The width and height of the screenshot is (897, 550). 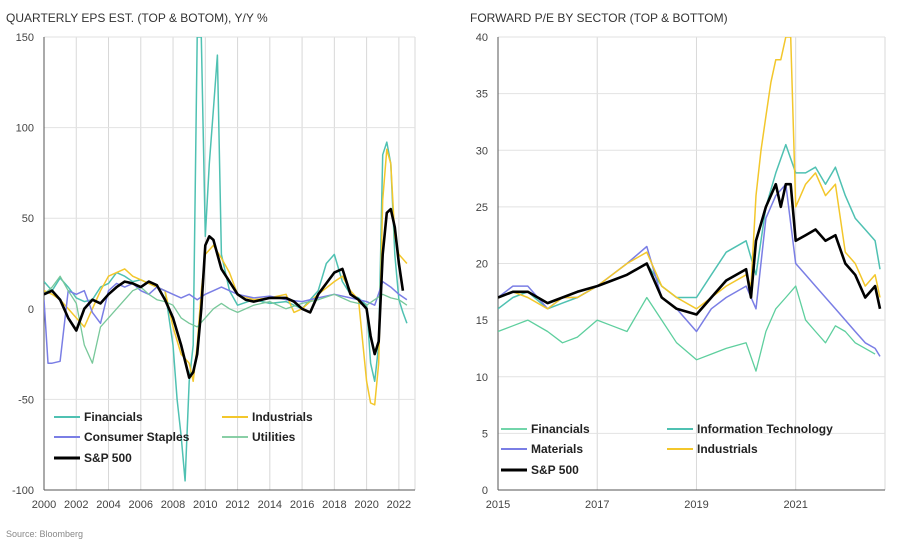 I want to click on series-line-information-technology, so click(x=689, y=226).